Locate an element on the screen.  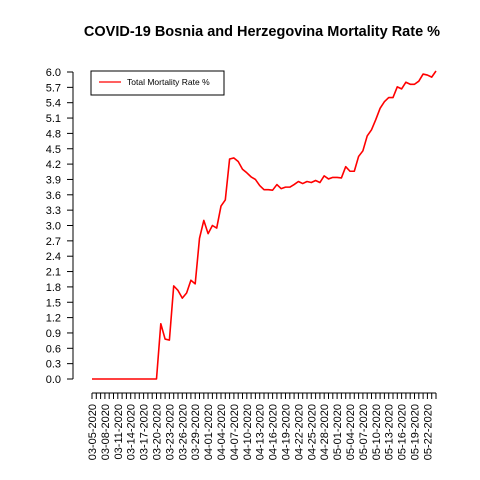
x-tick-label: 04-25-2020 is located at coordinates (312, 432).